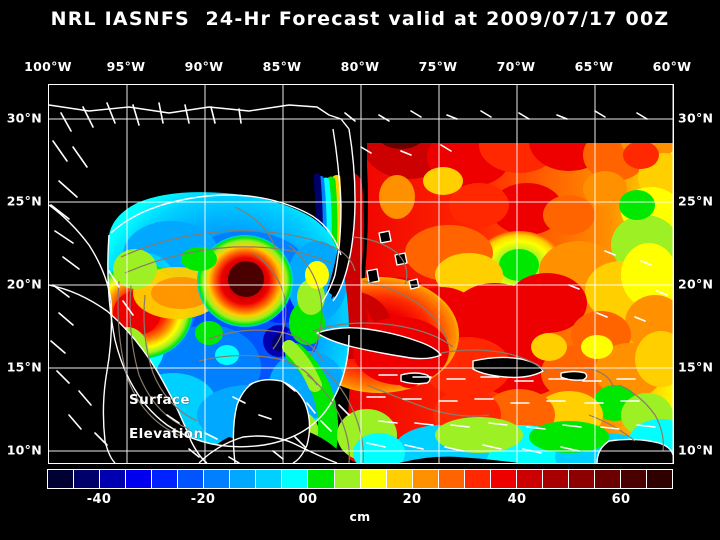 This screenshot has height=540, width=720. What do you see at coordinates (516, 66) in the screenshot?
I see `lon-tick-label: 70°W` at bounding box center [516, 66].